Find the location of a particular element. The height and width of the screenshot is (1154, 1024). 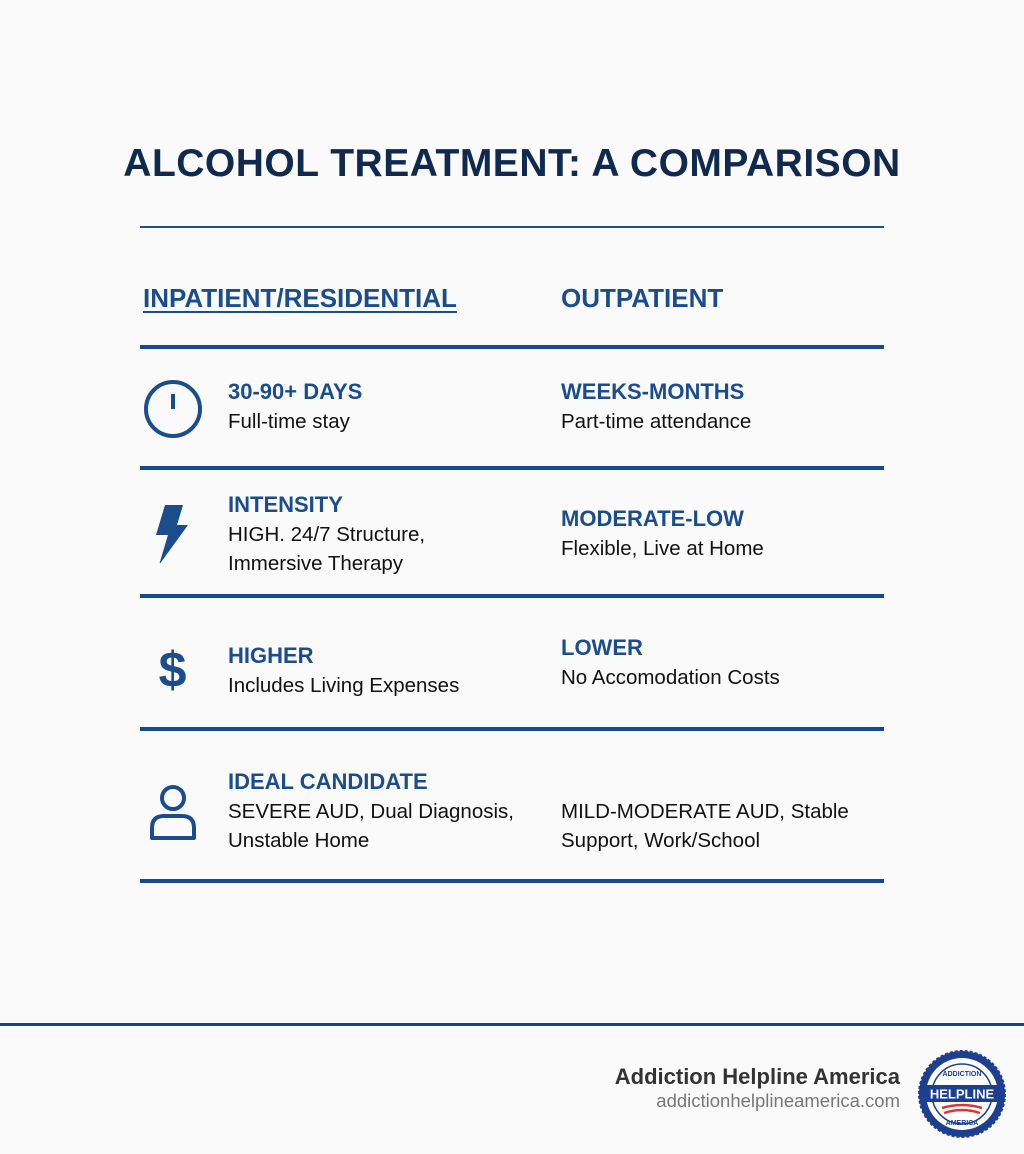

cell-text: Flexible, Live at Home is located at coordinates (662, 548).